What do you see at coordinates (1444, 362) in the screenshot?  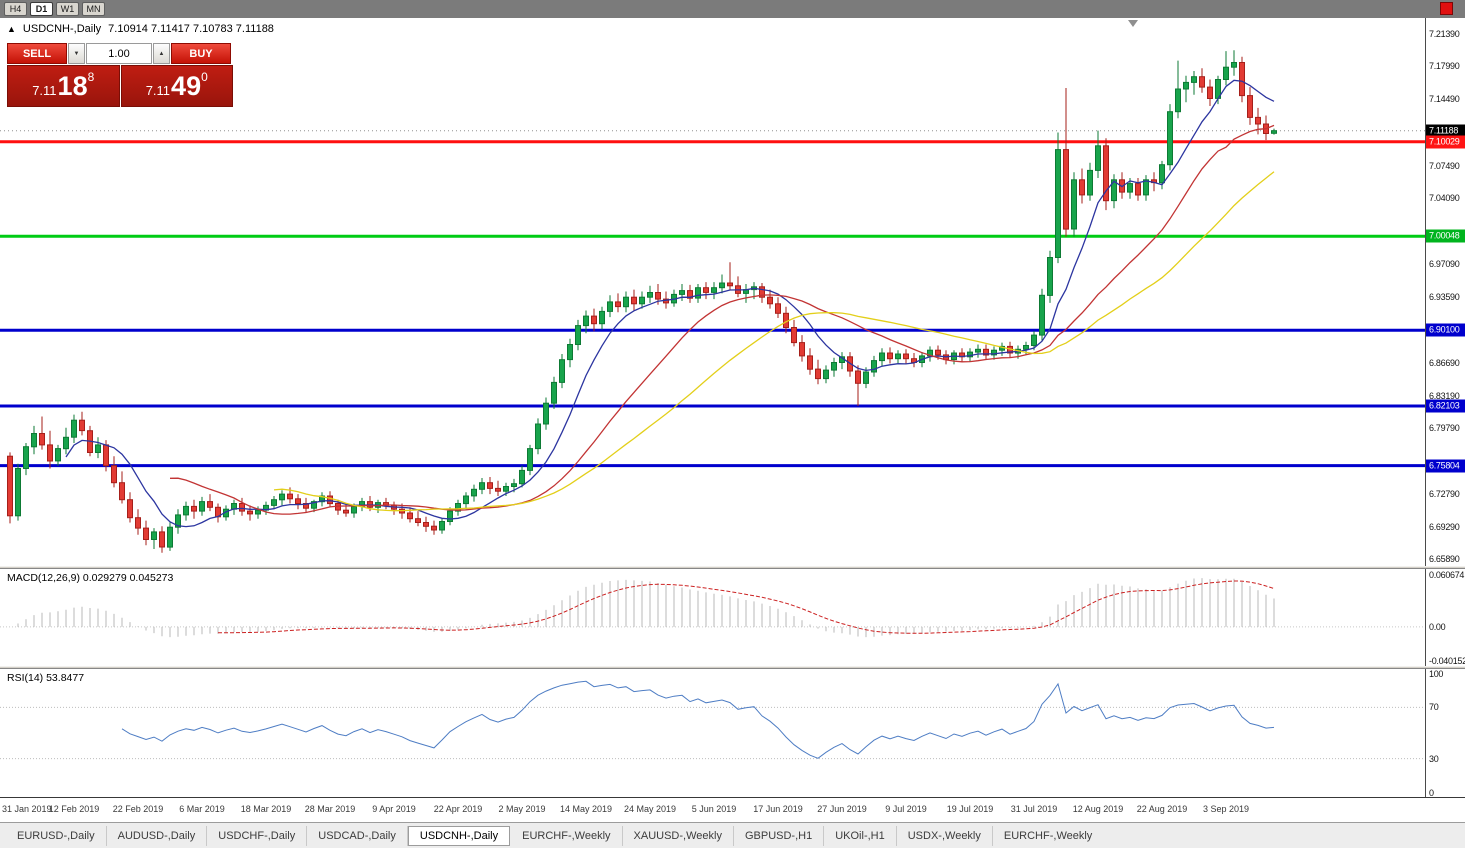 I see `price-tick: 6.86690` at bounding box center [1444, 362].